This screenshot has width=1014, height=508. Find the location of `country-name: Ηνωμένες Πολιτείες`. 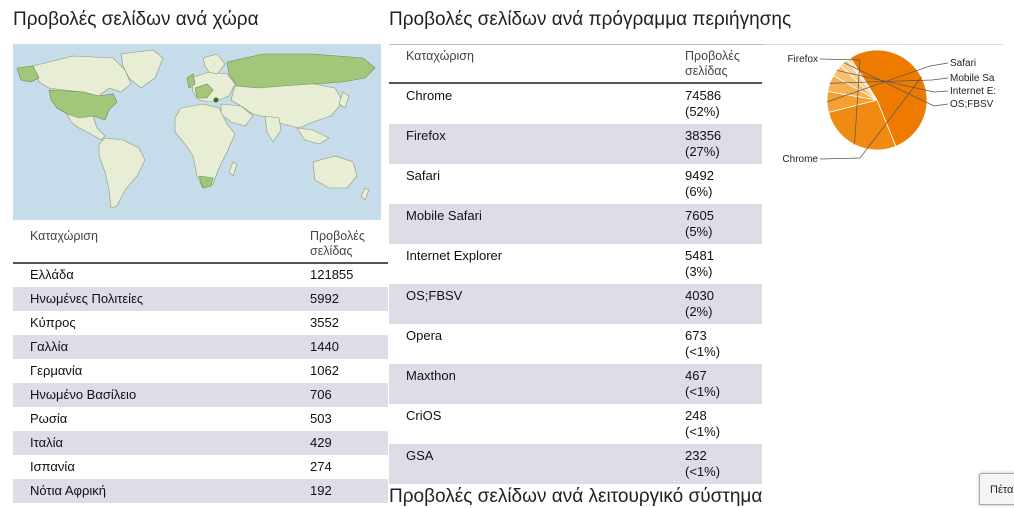

country-name: Ηνωμένες Πολιτείες is located at coordinates (87, 298).